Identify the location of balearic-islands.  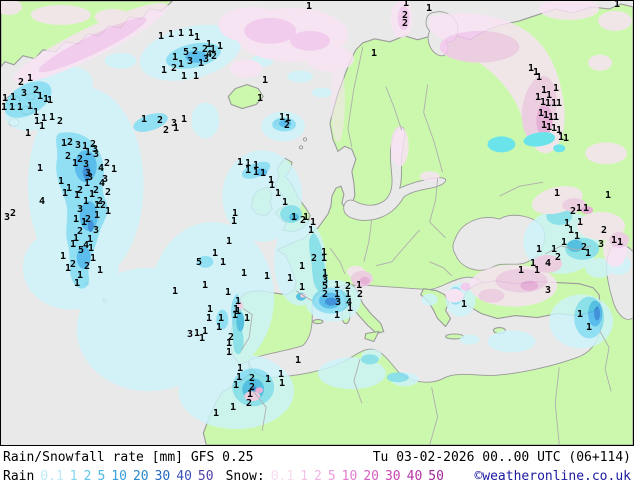
(318, 322).